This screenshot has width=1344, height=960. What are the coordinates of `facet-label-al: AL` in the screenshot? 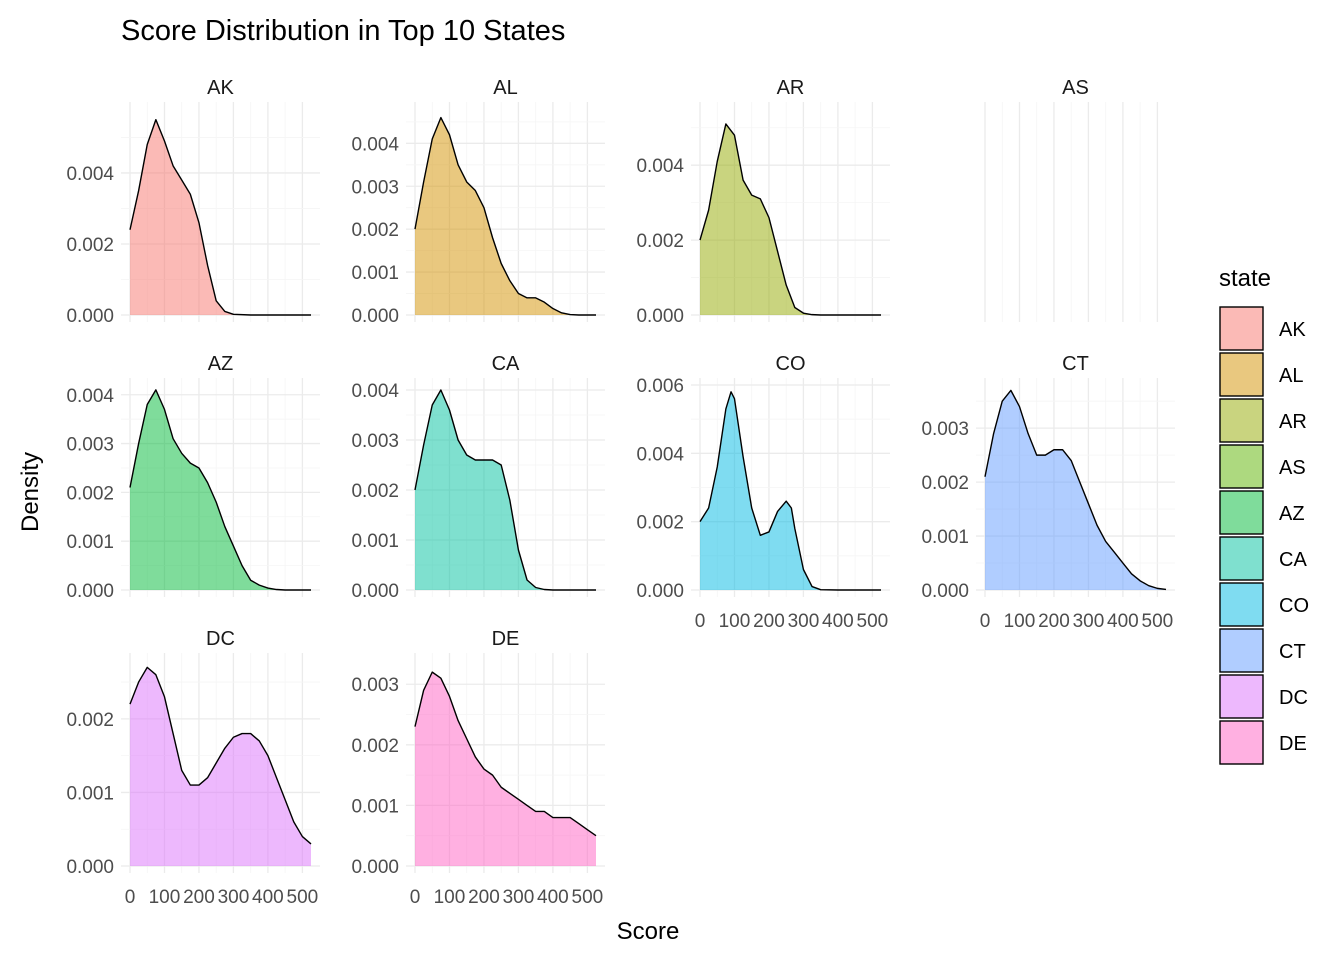 It's located at (505, 88).